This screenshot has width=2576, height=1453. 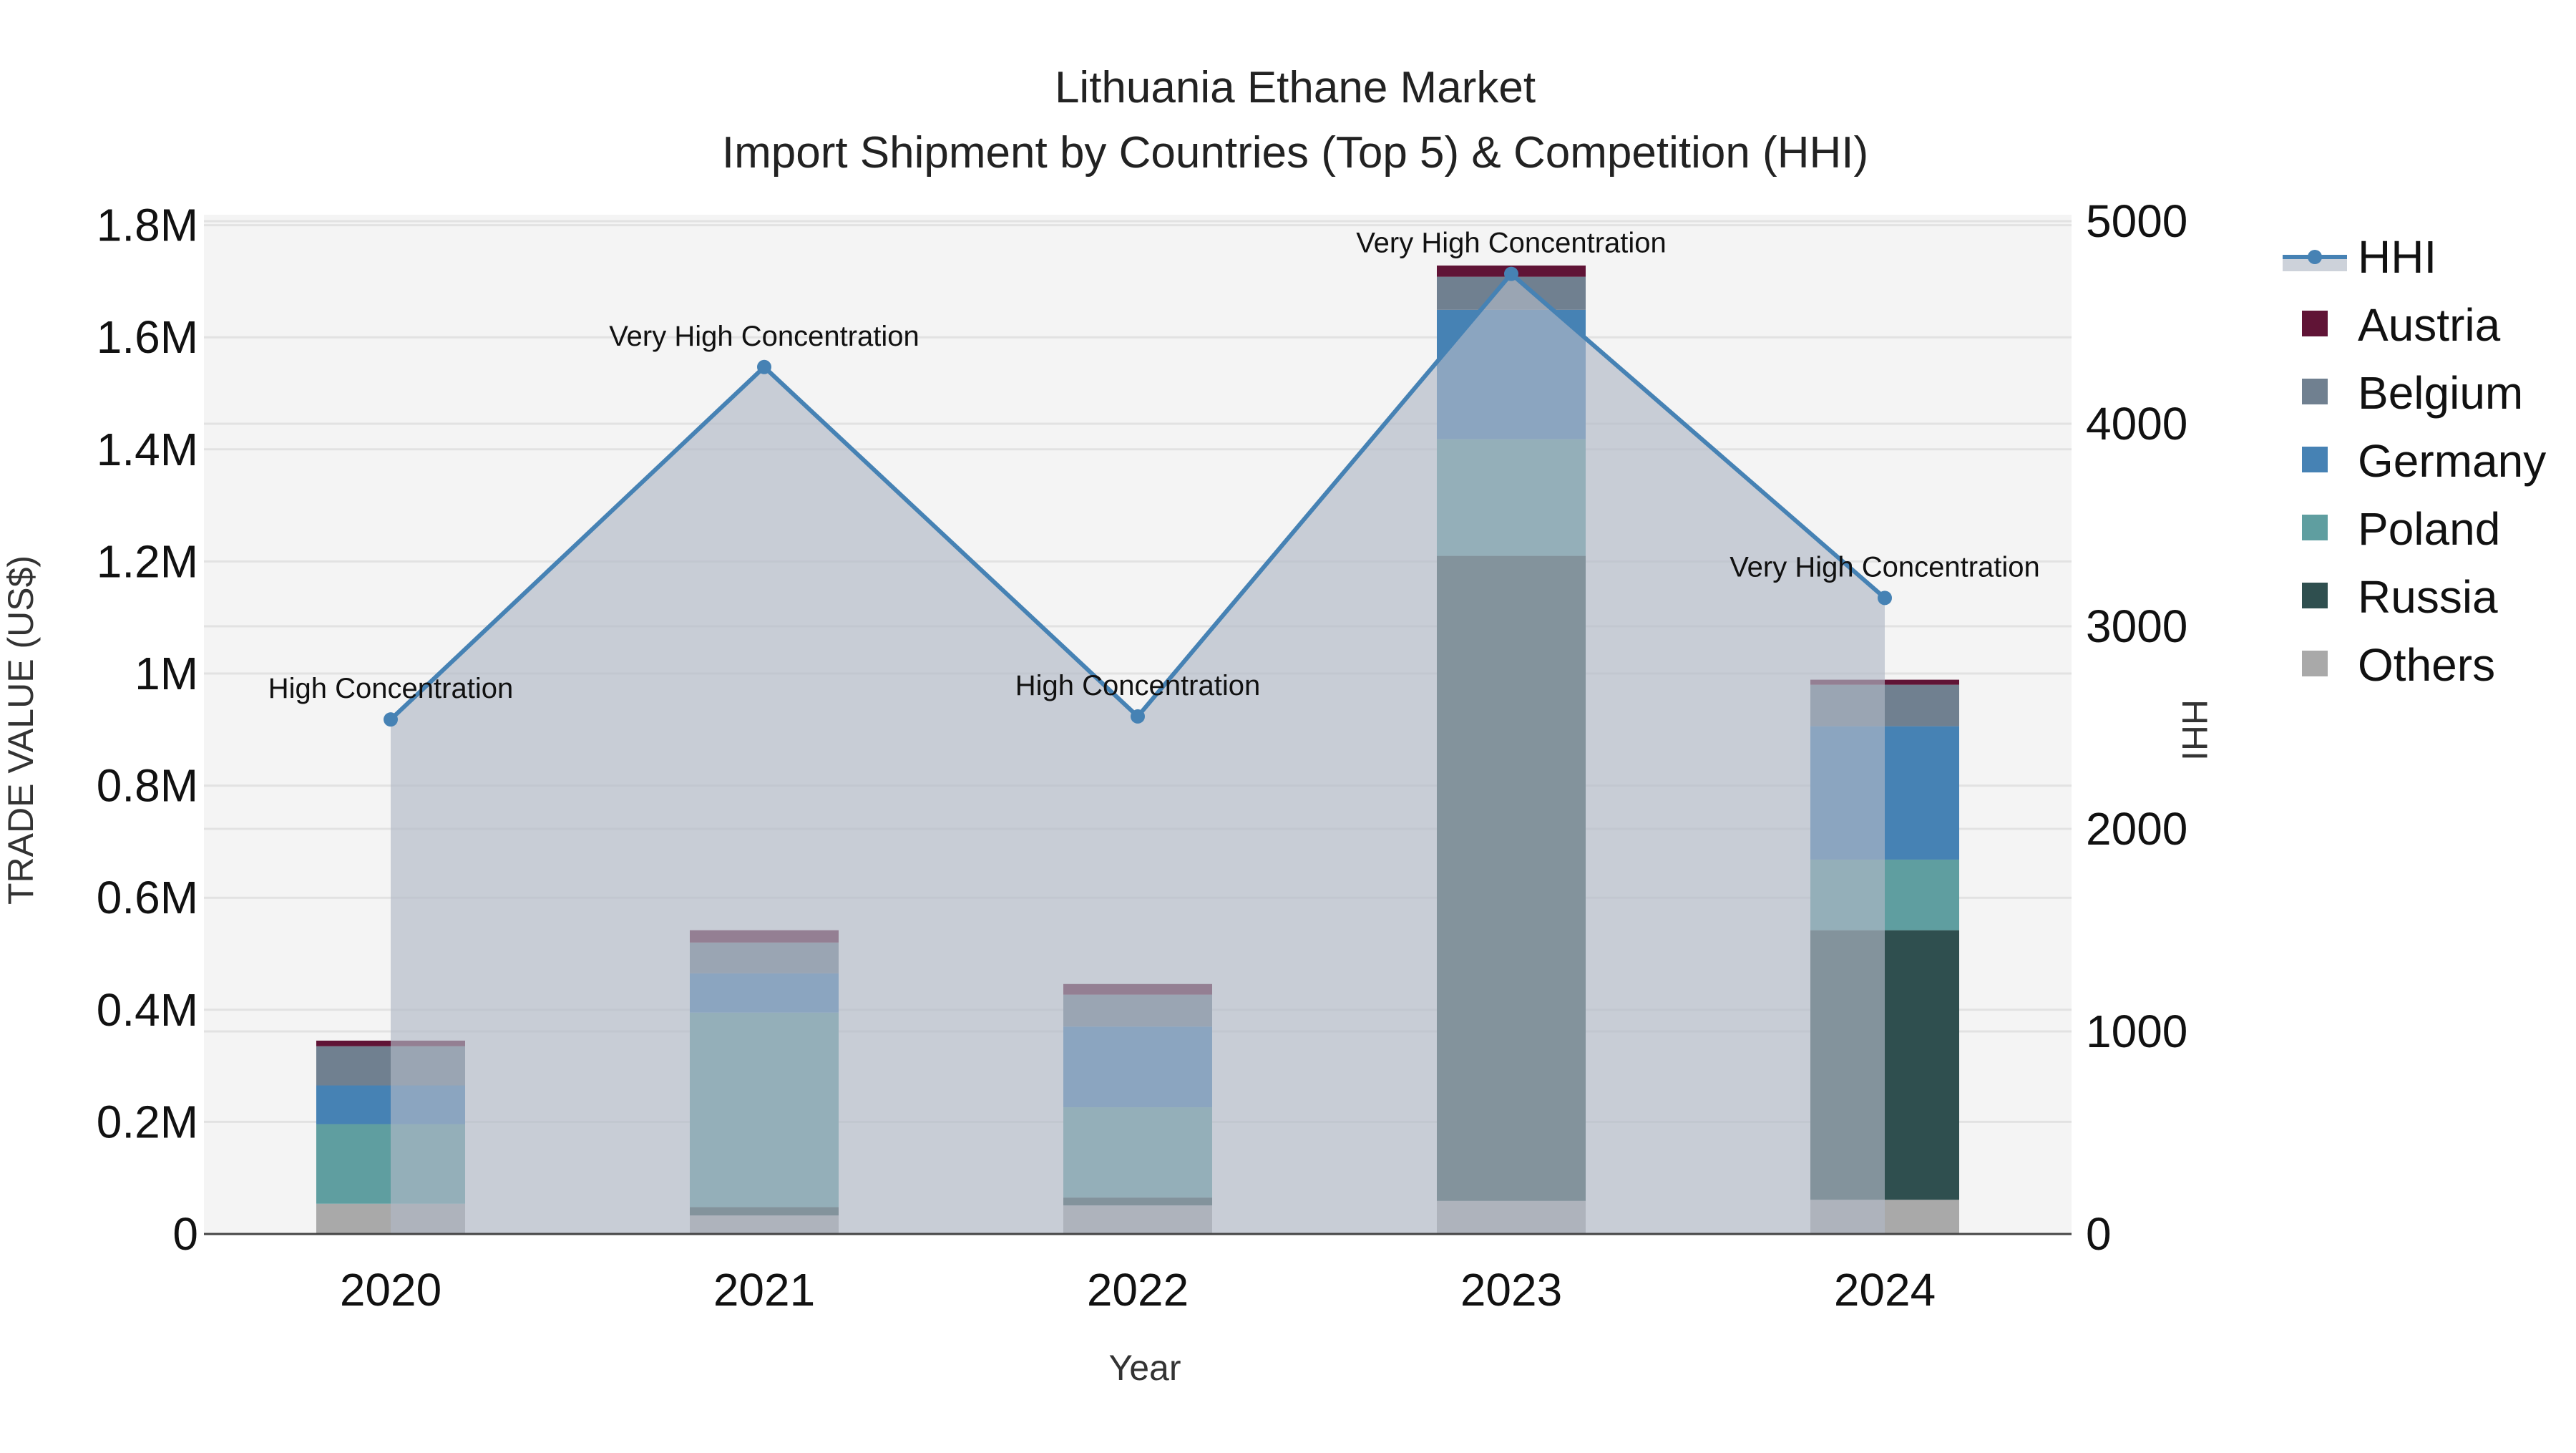 What do you see at coordinates (2315, 391) in the screenshot?
I see `belgium-swatch-icon` at bounding box center [2315, 391].